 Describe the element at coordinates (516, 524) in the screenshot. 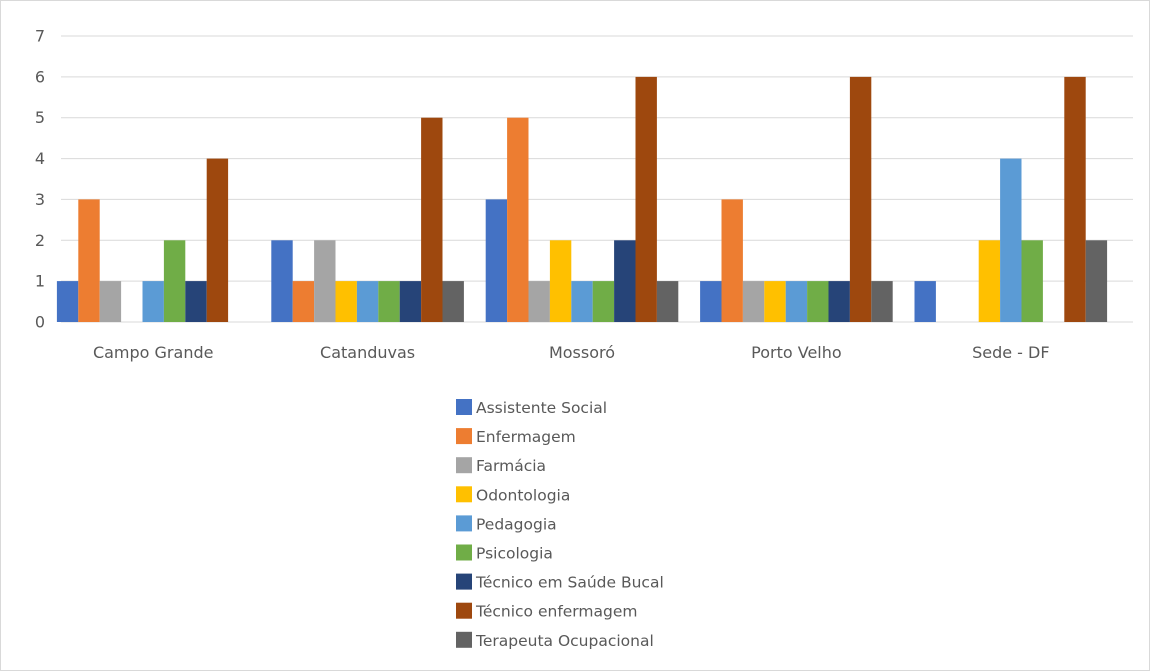

I see `legend-label: Pedagogia` at that location.